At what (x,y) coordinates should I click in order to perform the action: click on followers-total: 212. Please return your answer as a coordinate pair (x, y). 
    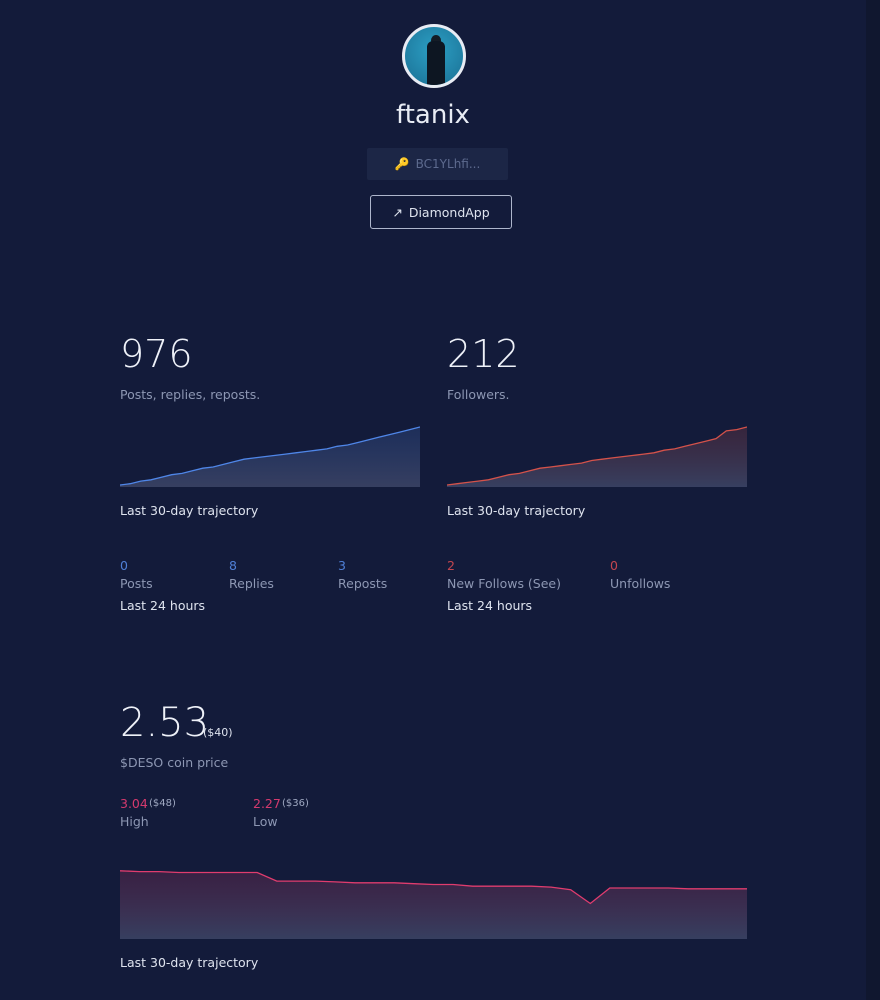
    Looking at the image, I should click on (483, 354).